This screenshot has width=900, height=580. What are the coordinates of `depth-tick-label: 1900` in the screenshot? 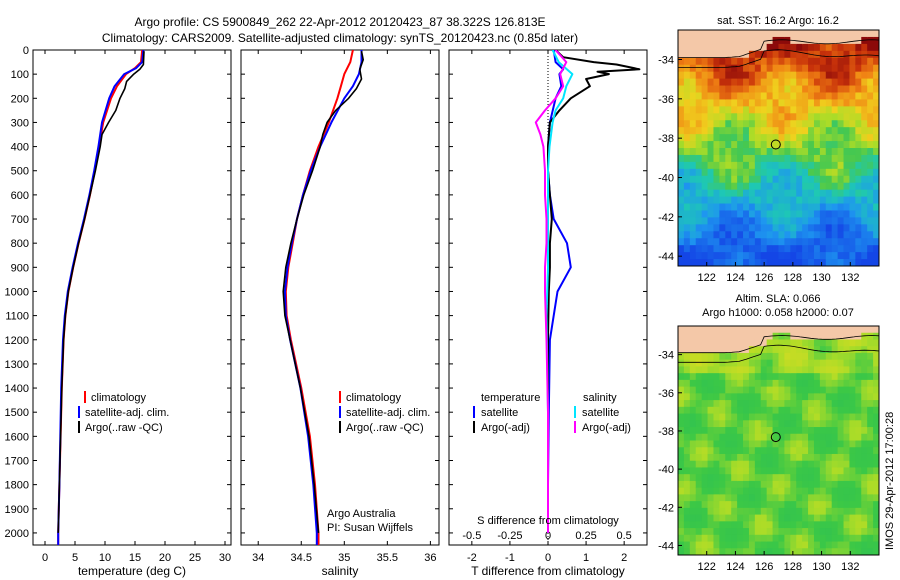 It's located at (17, 510).